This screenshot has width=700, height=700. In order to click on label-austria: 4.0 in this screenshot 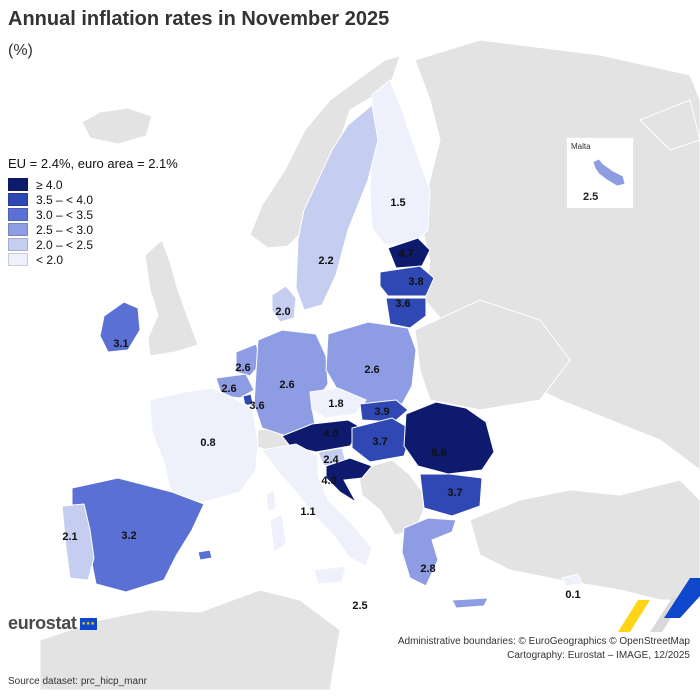, I will do `click(330, 434)`.